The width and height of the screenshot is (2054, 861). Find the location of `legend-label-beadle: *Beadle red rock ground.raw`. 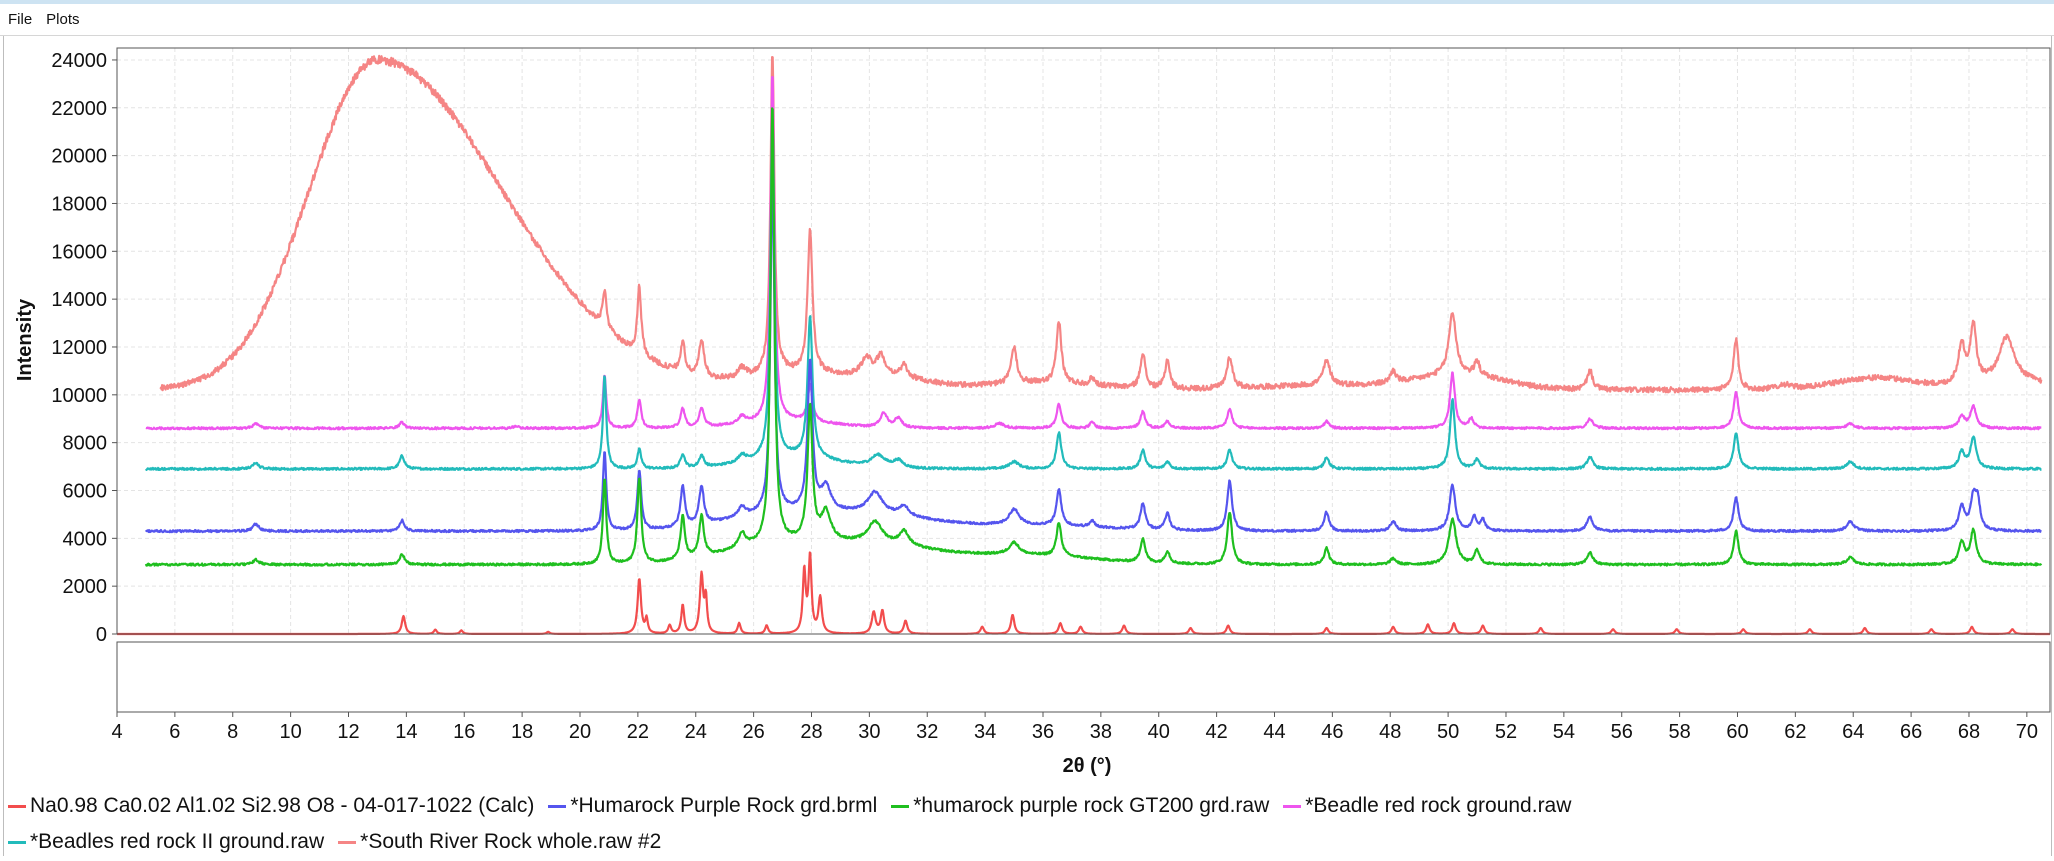

legend-label-beadle: *Beadle red rock ground.raw is located at coordinates (1438, 805).